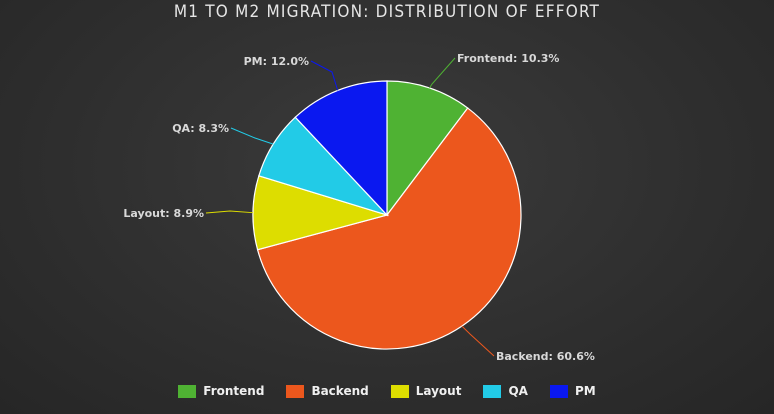 This screenshot has width=774, height=414. Describe the element at coordinates (324, 75) in the screenshot. I see `label-connector-pm` at that location.